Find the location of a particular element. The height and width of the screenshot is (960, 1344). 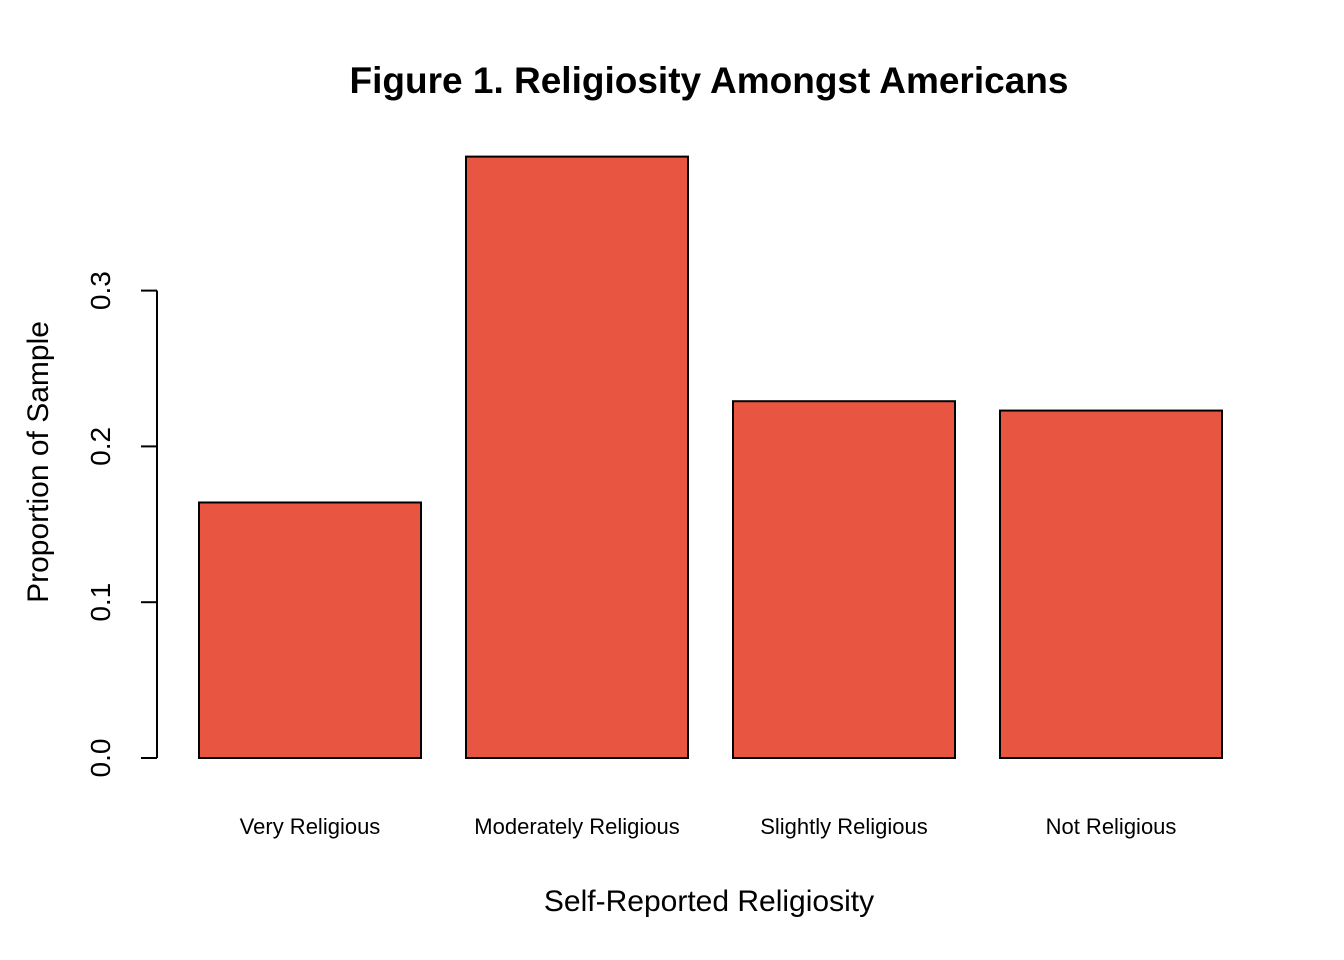

y-axis-title: Proportion of Sample is located at coordinates (38, 462).